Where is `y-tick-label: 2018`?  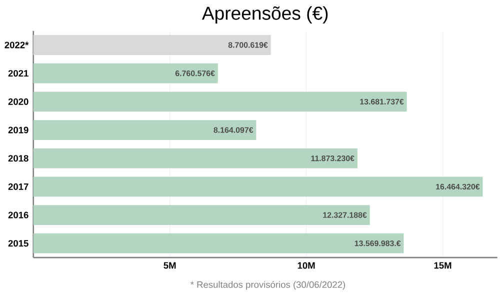
y-tick-label: 2018 is located at coordinates (18, 158).